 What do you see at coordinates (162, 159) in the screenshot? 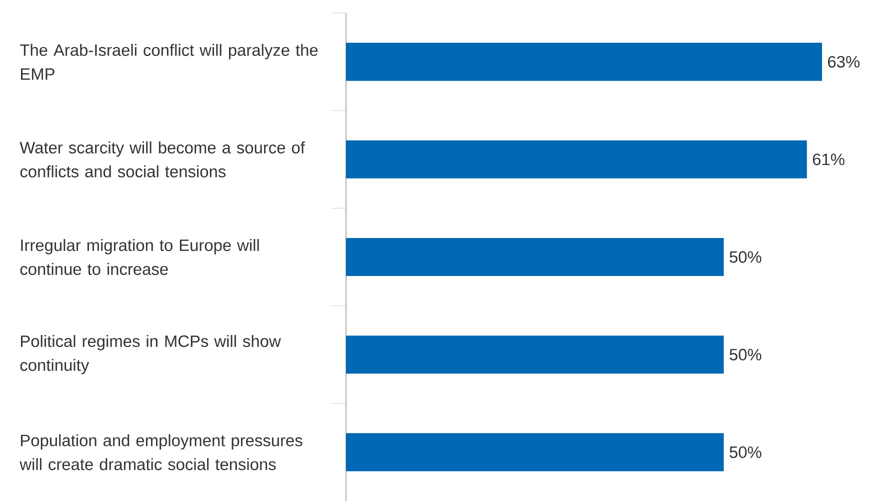
I see `y-tick-label: Water scarcity will become a source of conflicts and social tensions` at bounding box center [162, 159].